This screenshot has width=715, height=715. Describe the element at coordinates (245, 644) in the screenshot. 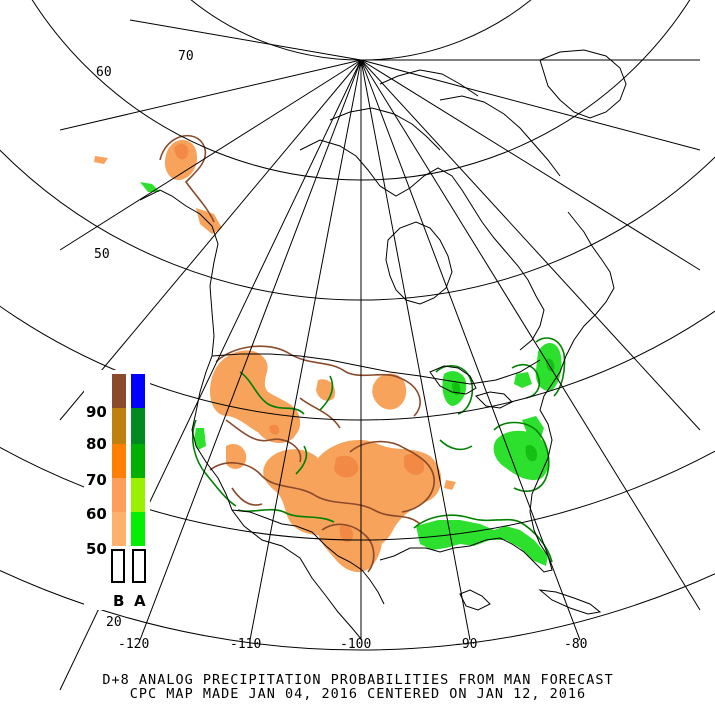

I see `lon-label-110: -110` at that location.